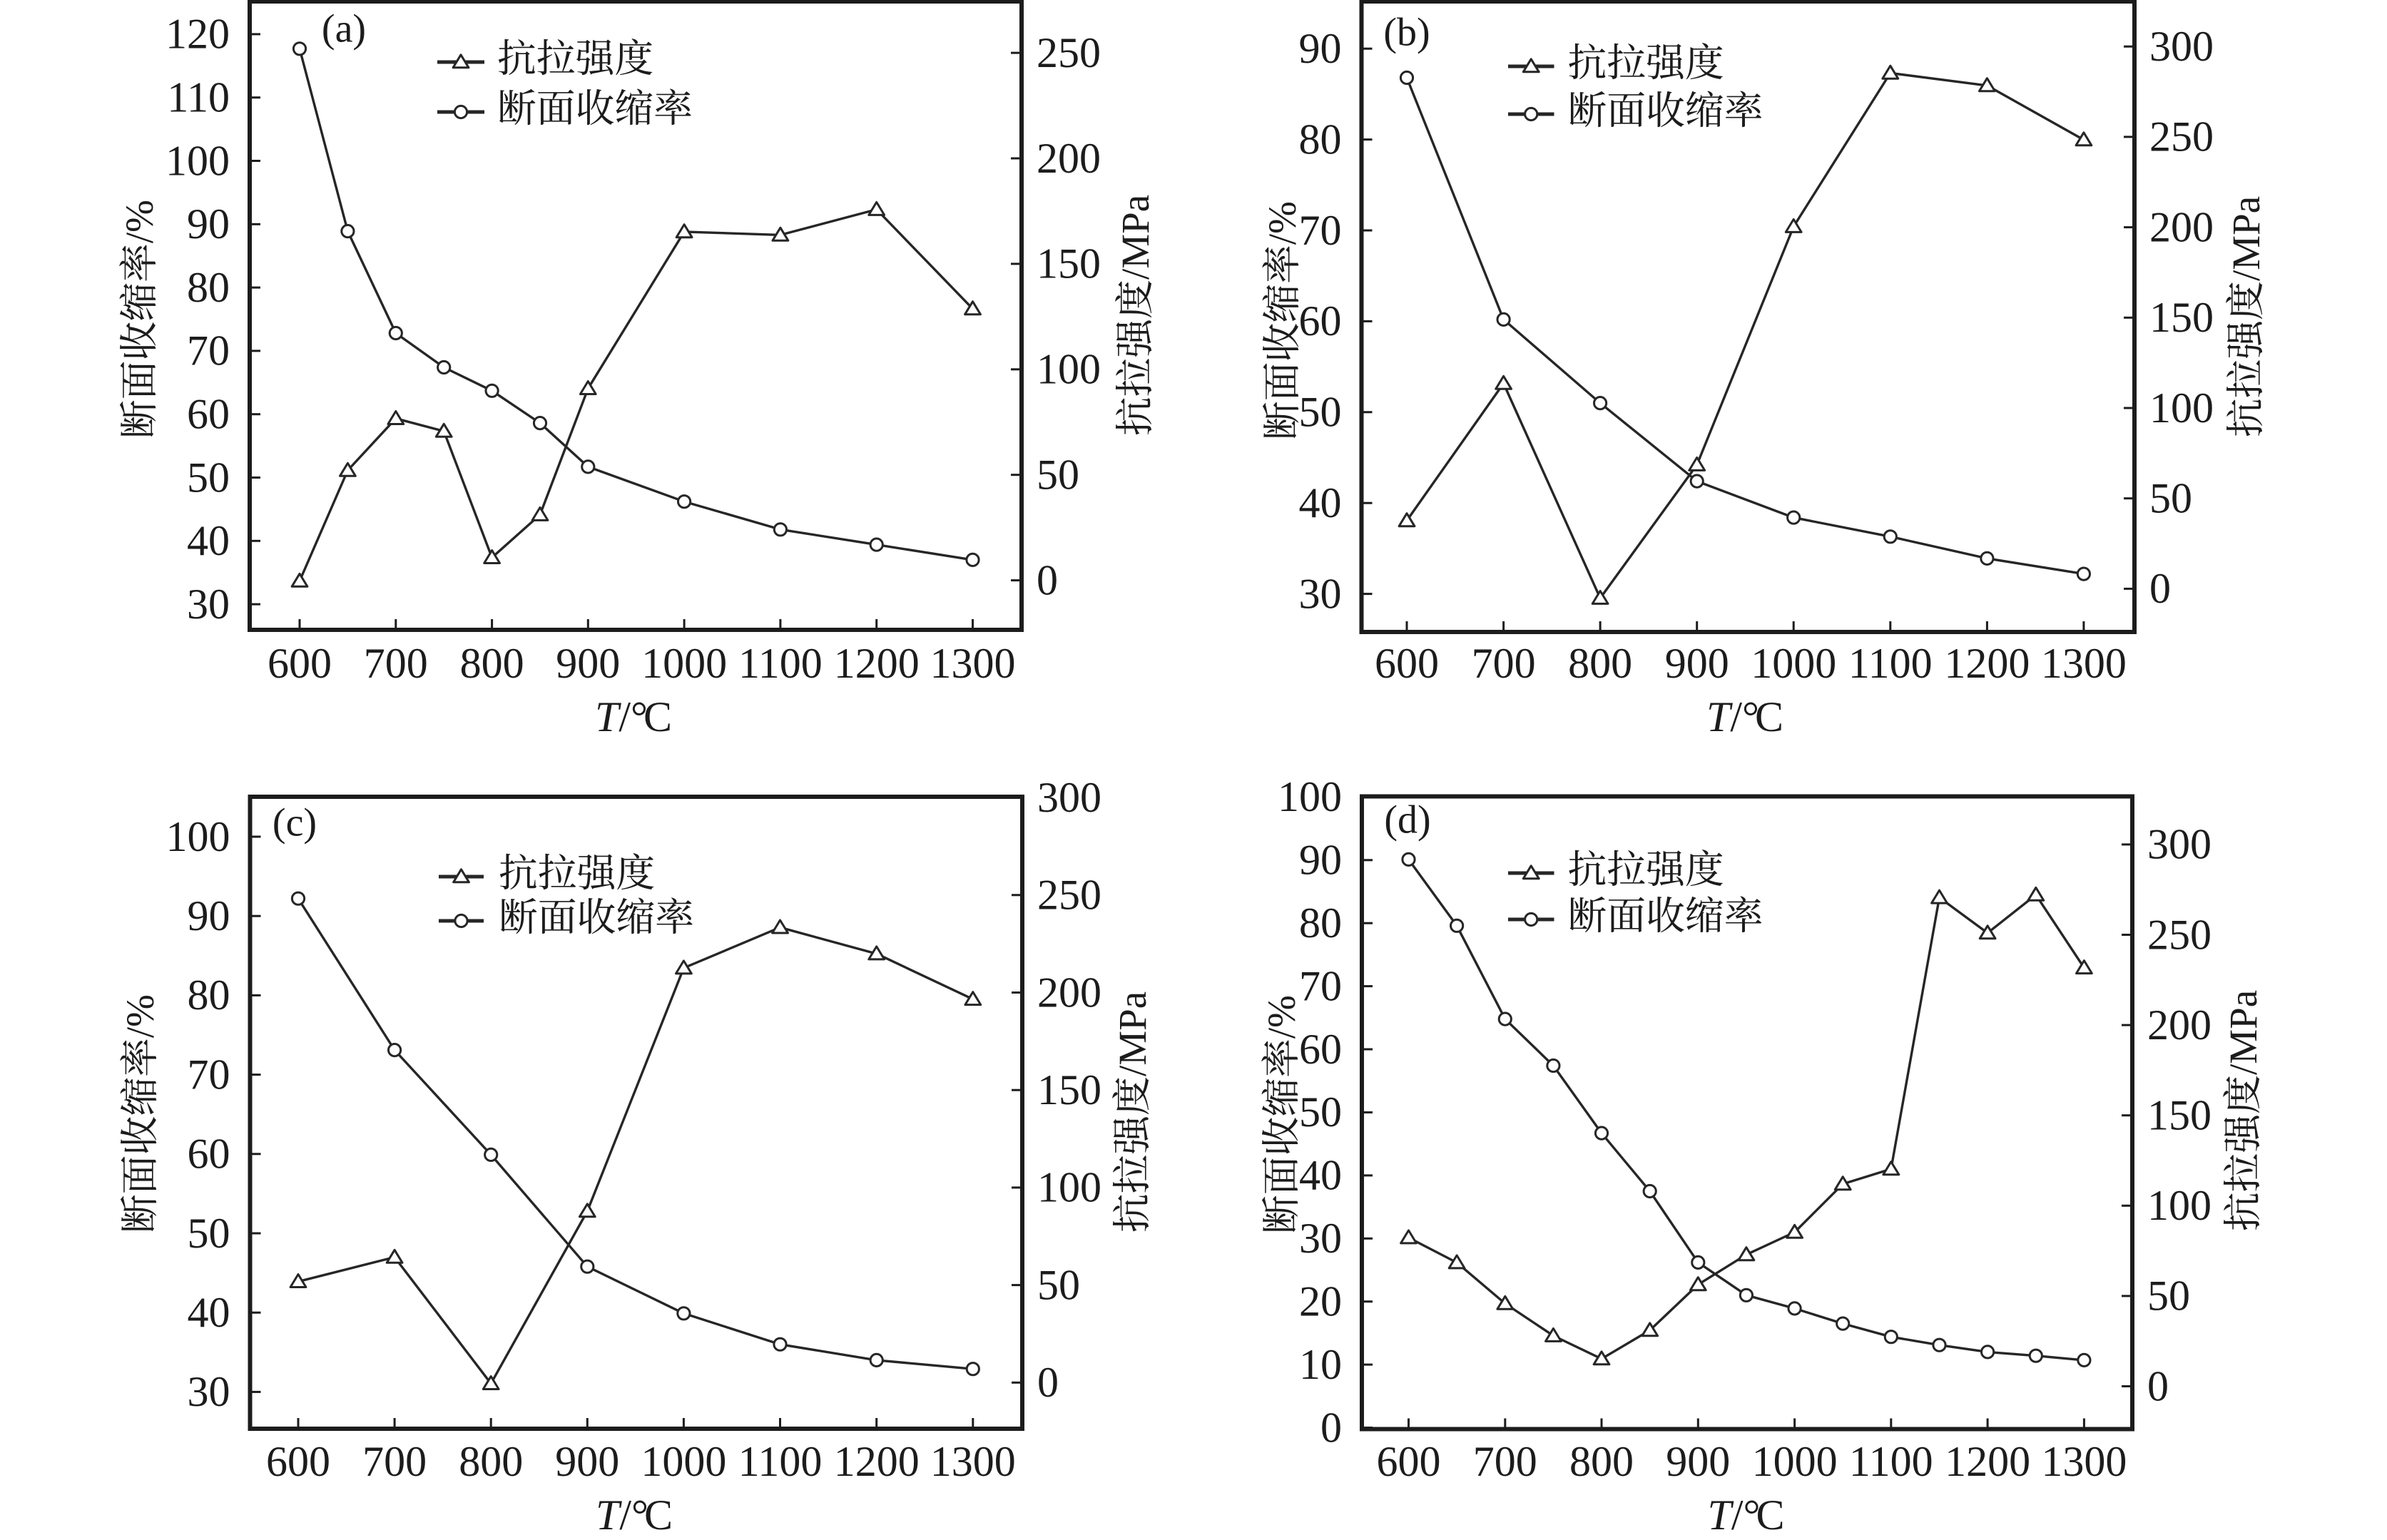 This screenshot has width=2387, height=1540. I want to click on svg-text: (c), so click(295, 823).